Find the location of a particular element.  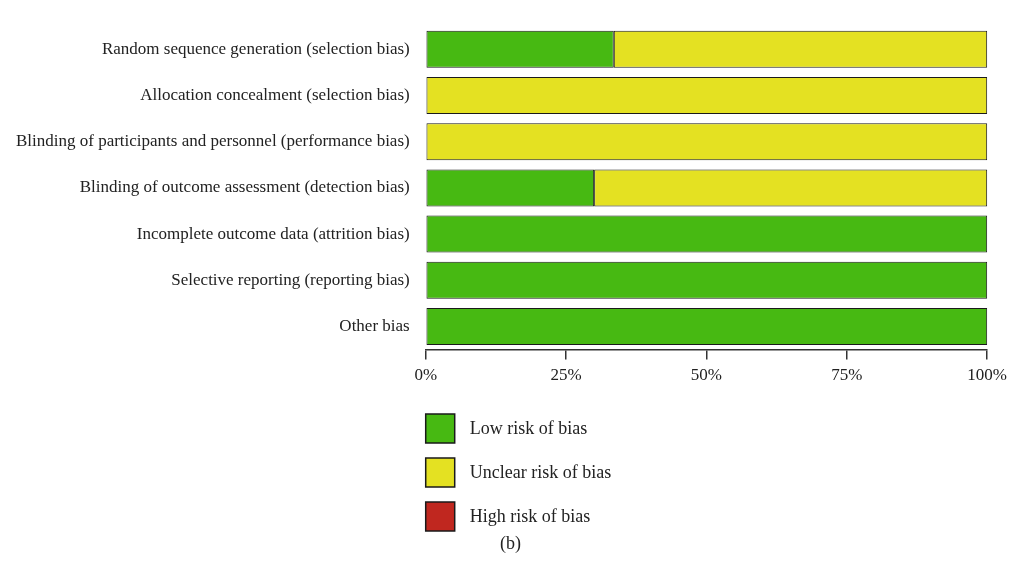

y-tick-label: Allocation concealment (selection bias) is located at coordinates (275, 94).